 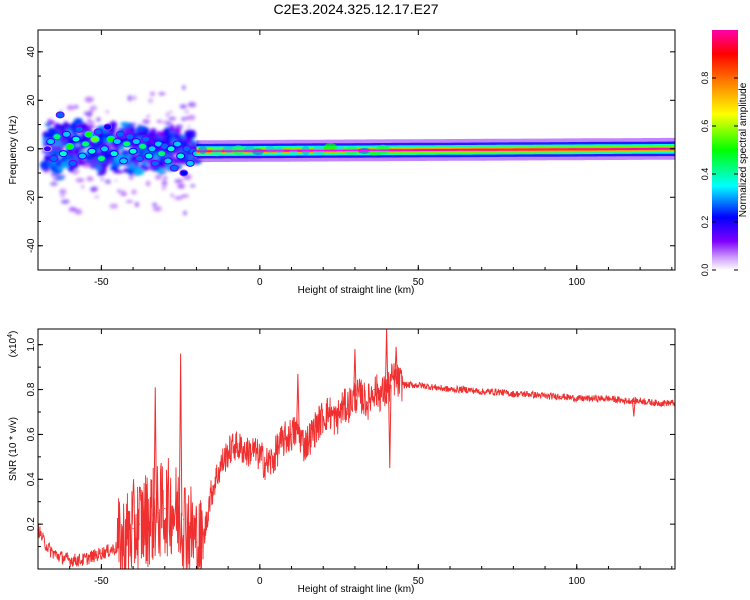 What do you see at coordinates (705, 270) in the screenshot?
I see `colorbar-tick-label: 0.0` at bounding box center [705, 270].